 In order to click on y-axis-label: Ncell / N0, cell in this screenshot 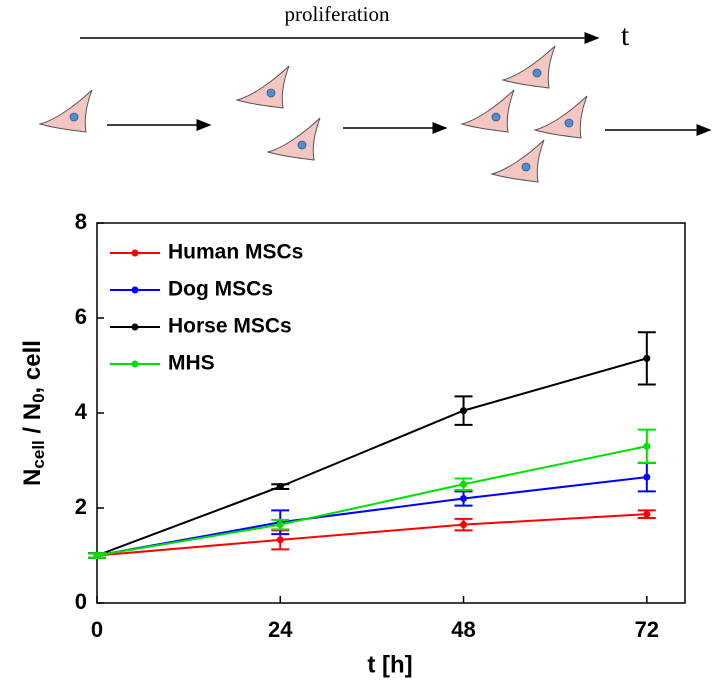, I will do `click(33, 413)`.